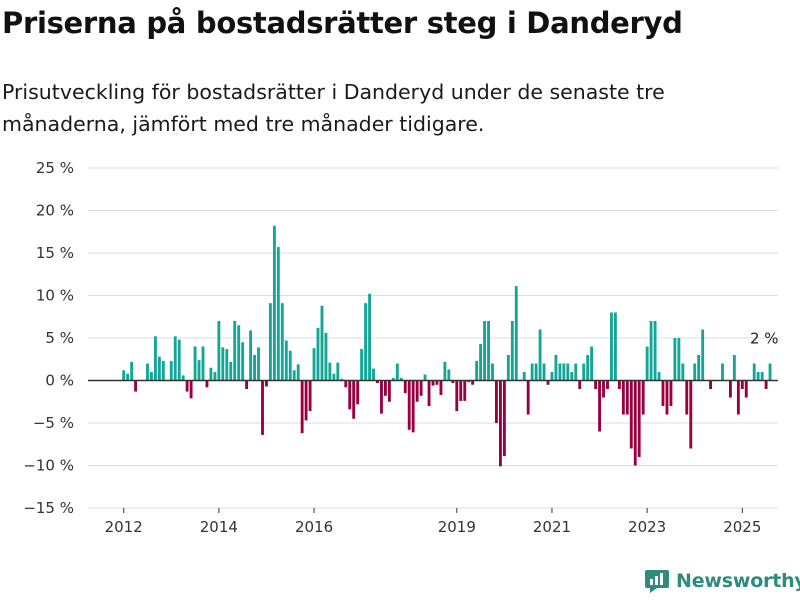 The image size is (800, 600). Describe the element at coordinates (55, 253) in the screenshot. I see `y-tick-label: 15 %` at that location.